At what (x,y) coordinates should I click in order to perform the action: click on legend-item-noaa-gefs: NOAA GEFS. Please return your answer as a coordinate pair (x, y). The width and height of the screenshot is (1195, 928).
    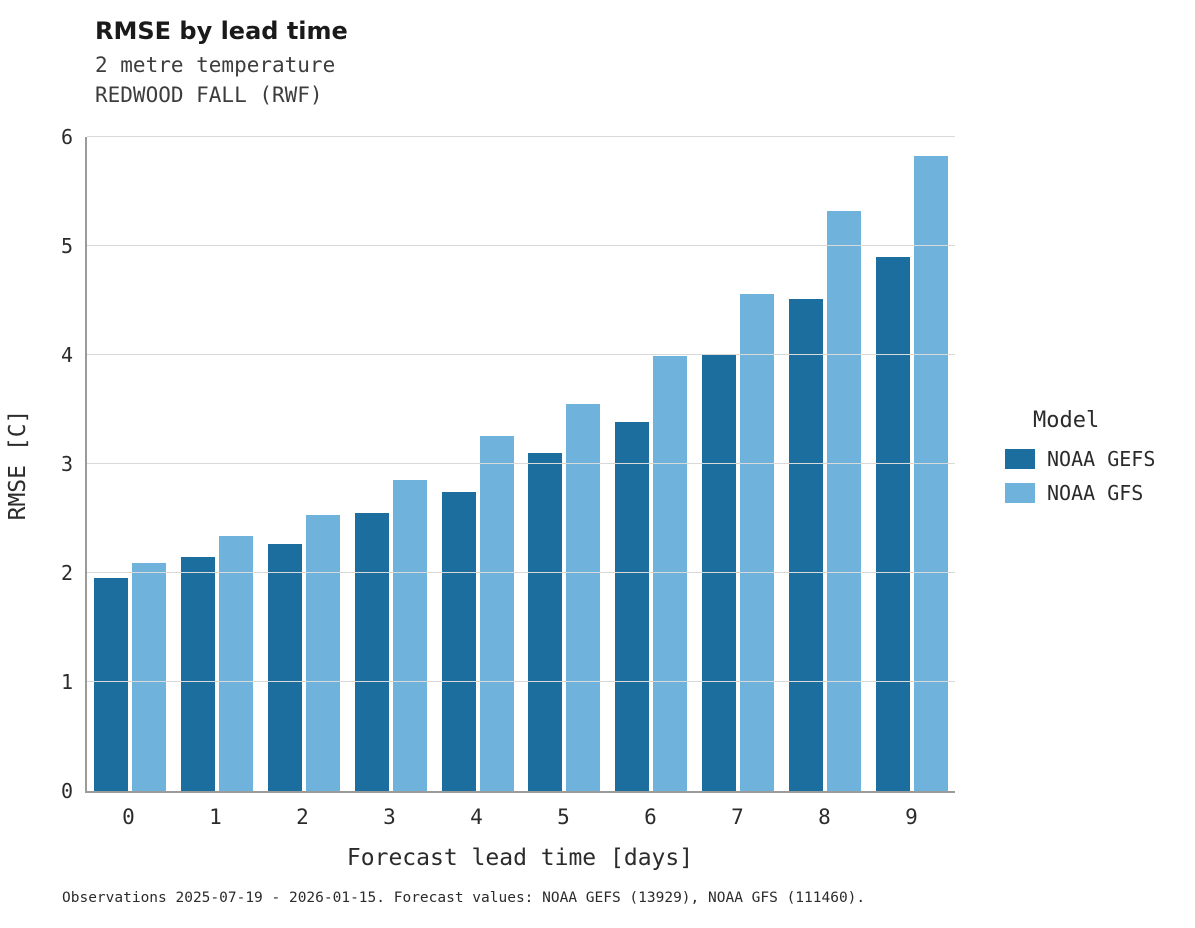
    Looking at the image, I should click on (1080, 459).